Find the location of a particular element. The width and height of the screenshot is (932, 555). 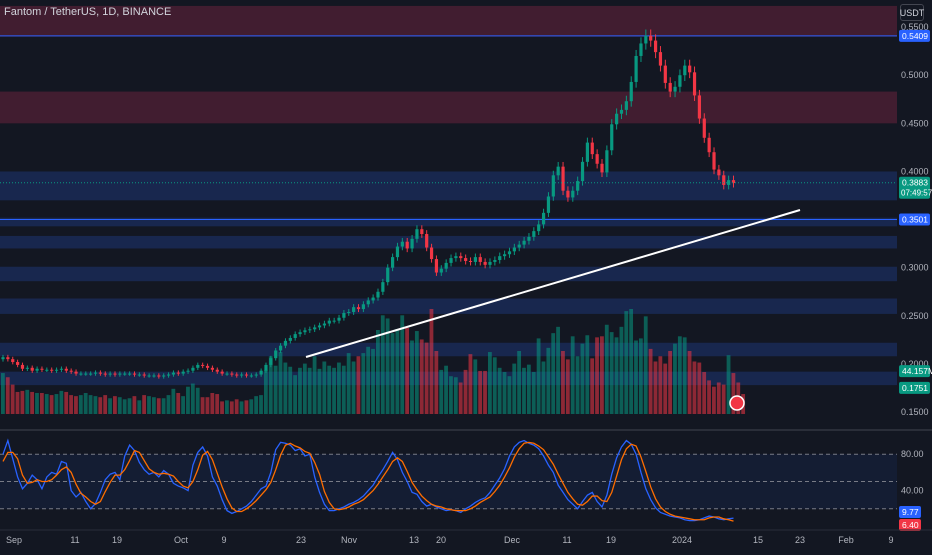

time-tick-label: 13 is located at coordinates (414, 540).